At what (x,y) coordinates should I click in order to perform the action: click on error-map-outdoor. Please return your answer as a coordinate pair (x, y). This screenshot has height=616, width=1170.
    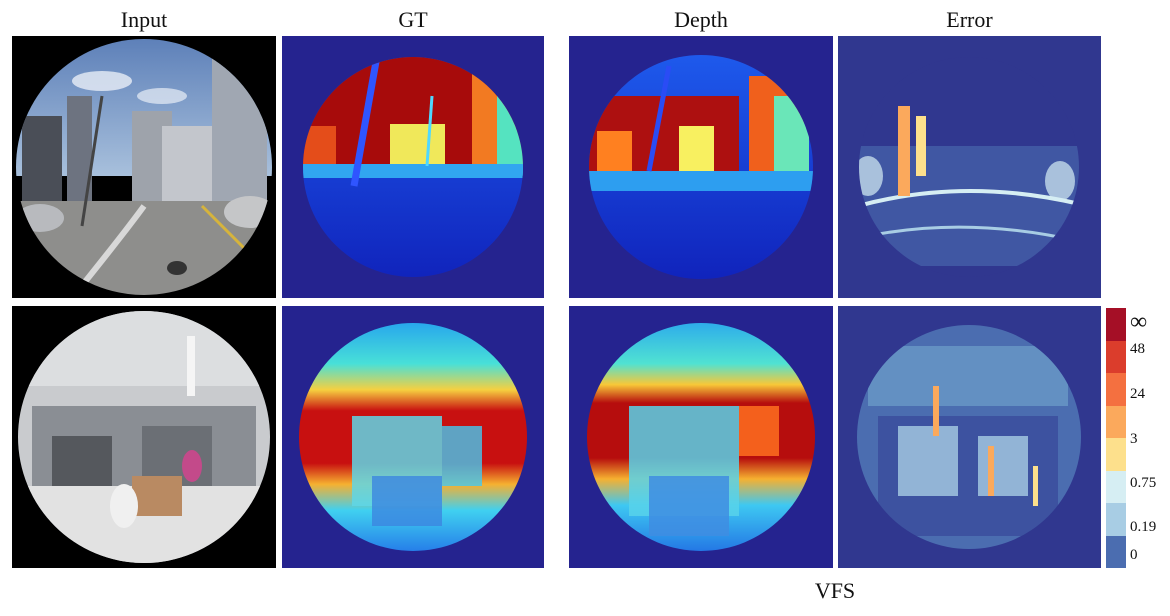
    Looking at the image, I should click on (969, 167).